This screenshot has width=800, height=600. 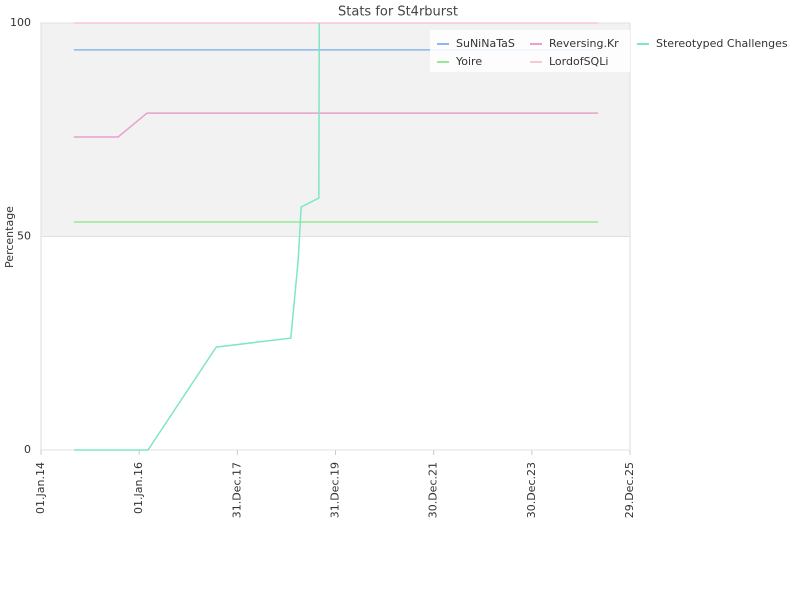 I want to click on legend-box, so click(x=530, y=51).